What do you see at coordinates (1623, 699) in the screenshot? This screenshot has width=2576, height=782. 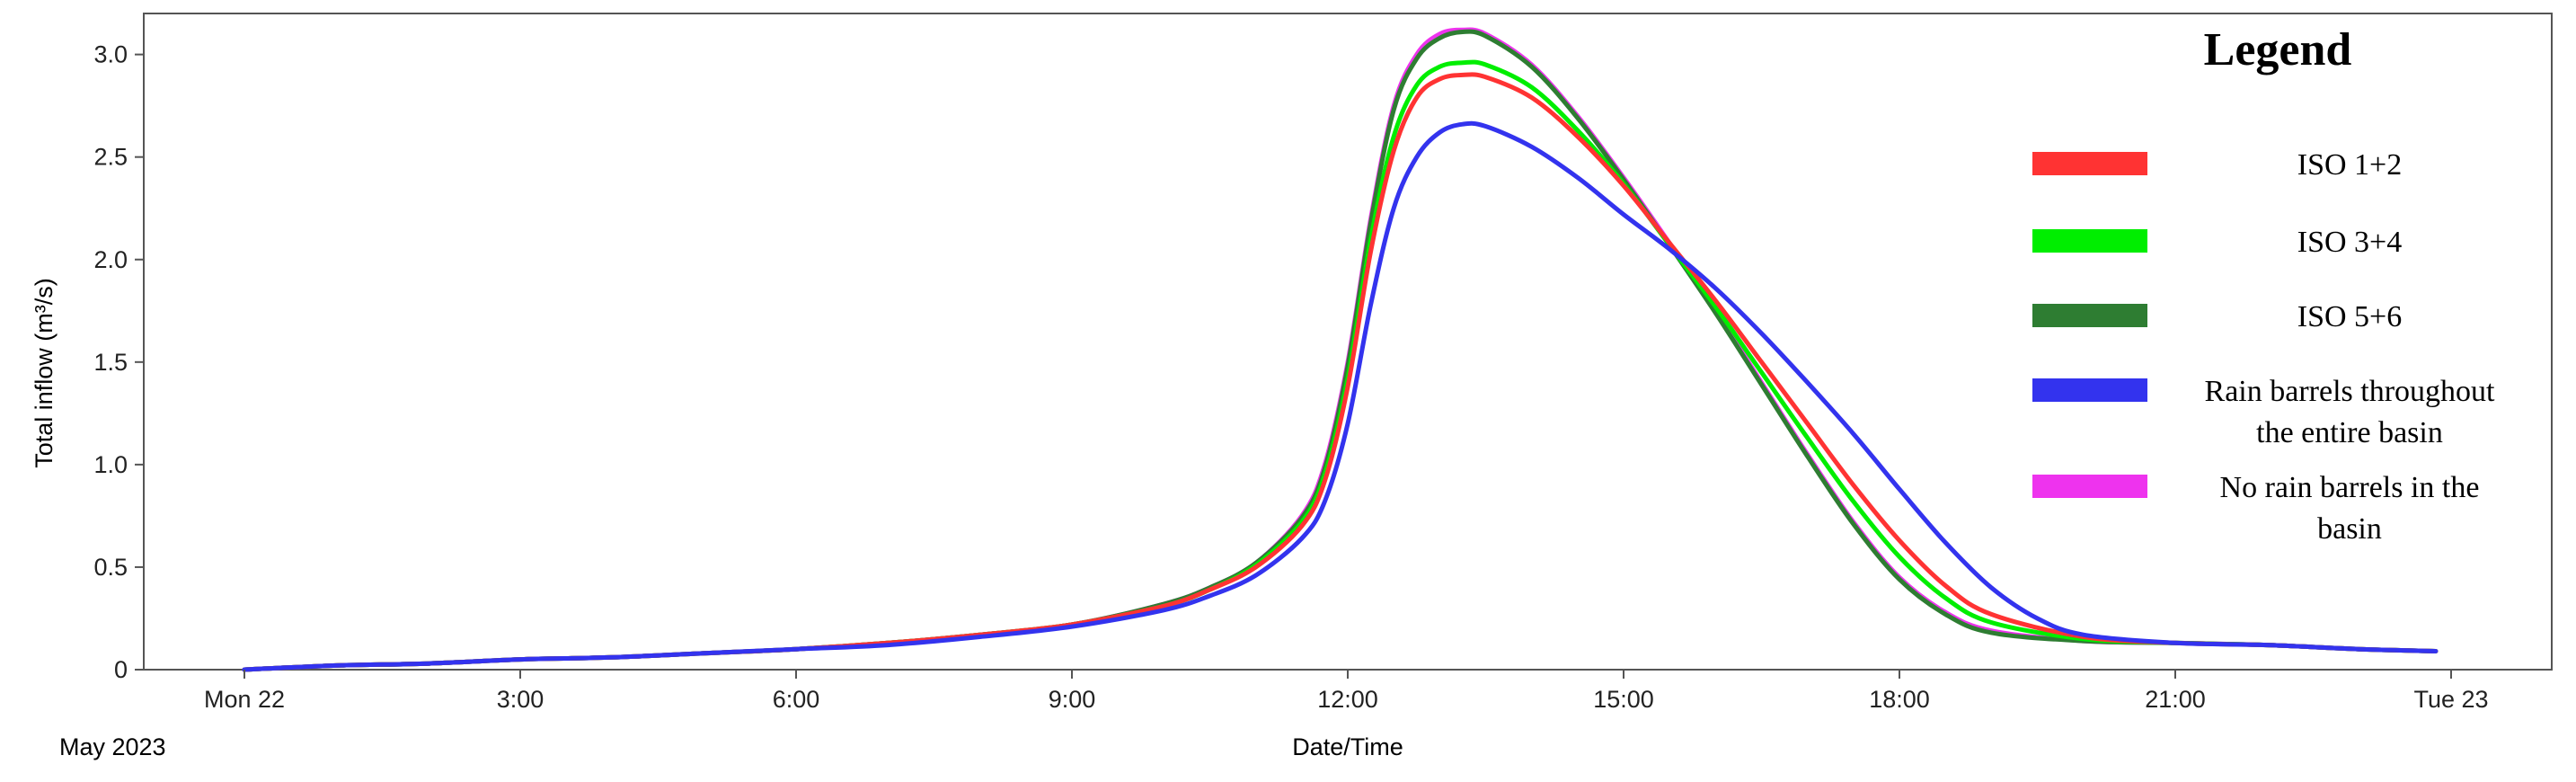 I see `x-tick-label: 15:00` at bounding box center [1623, 699].